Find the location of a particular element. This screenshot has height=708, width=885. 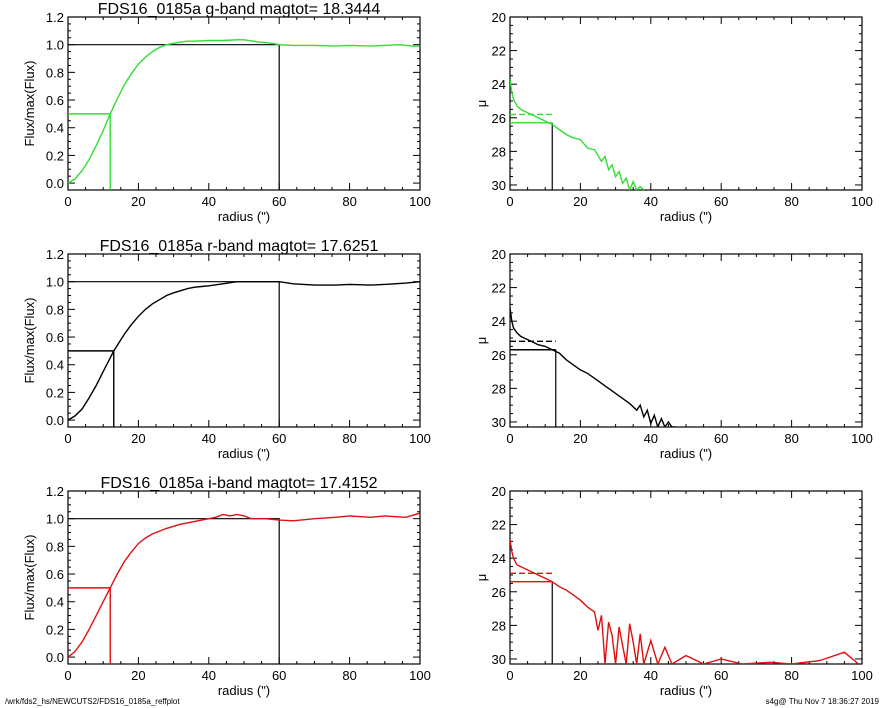

panel-r-surface-brightness: 0 20 40 60 80 100 20 22 24 26 28 30 radius (") μ is located at coordinates (673, 354).